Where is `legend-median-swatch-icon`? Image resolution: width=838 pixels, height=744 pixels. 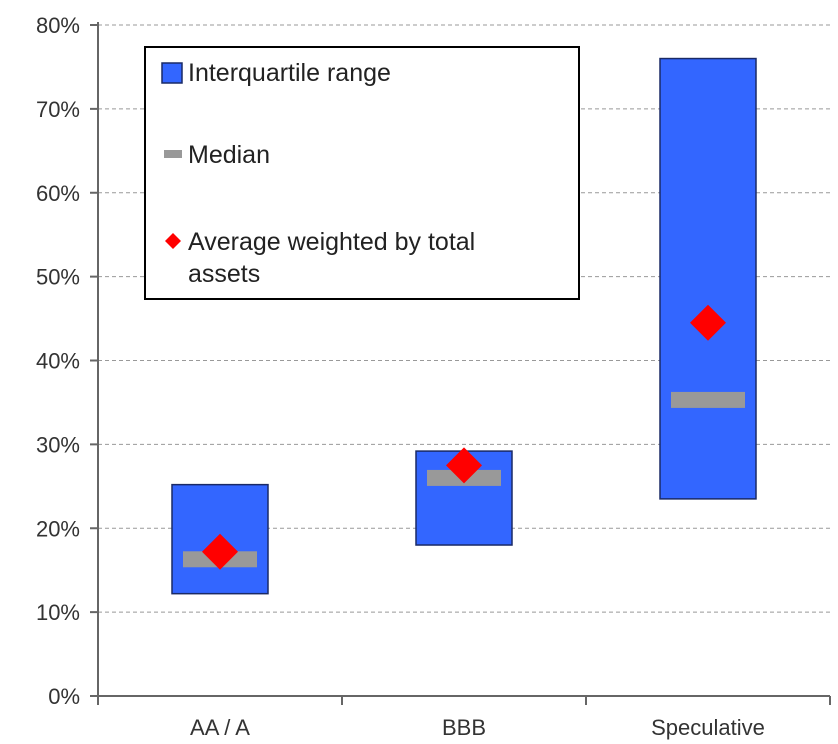
legend-median-swatch-icon is located at coordinates (173, 154).